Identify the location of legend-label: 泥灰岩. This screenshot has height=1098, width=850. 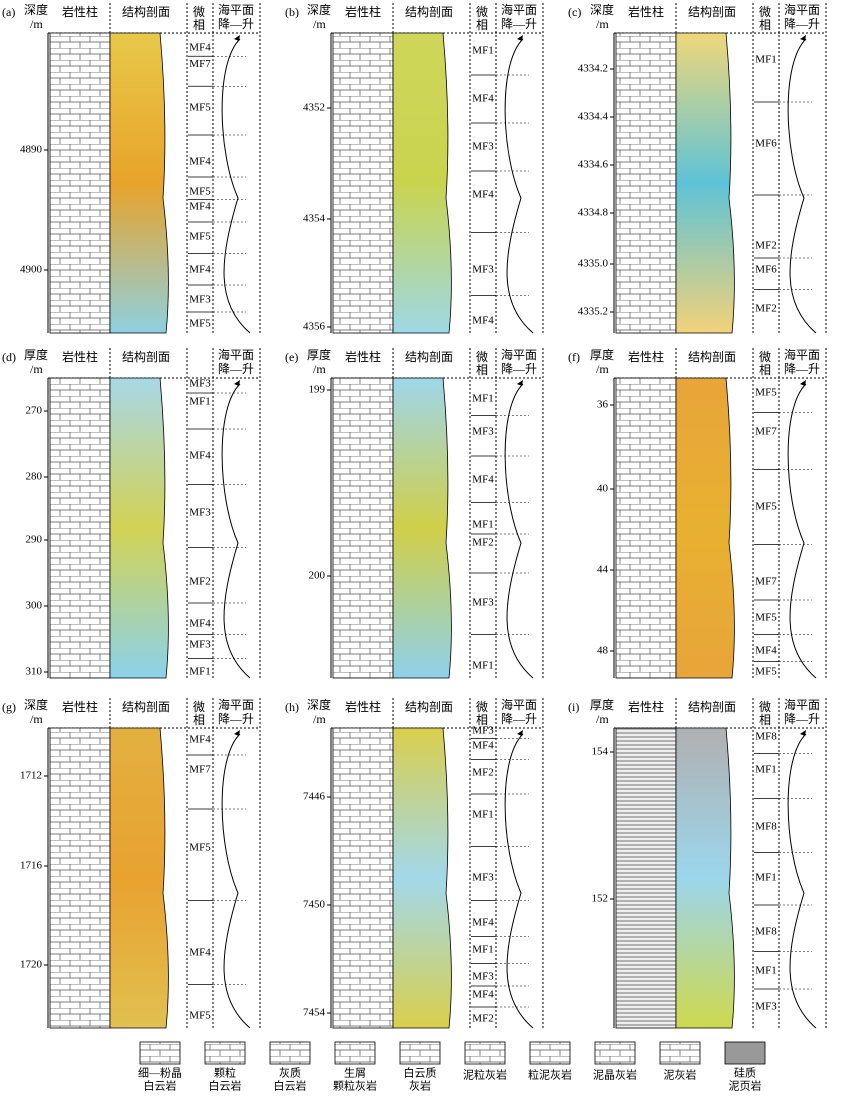
(680, 1075).